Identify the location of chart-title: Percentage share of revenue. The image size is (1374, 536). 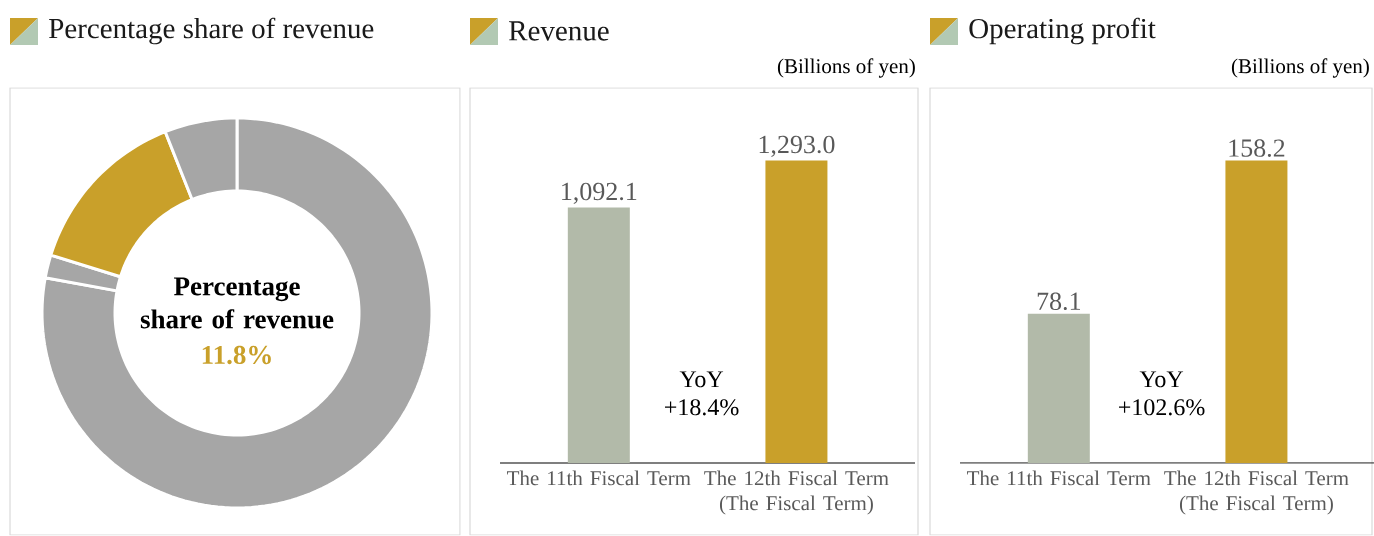
(211, 31).